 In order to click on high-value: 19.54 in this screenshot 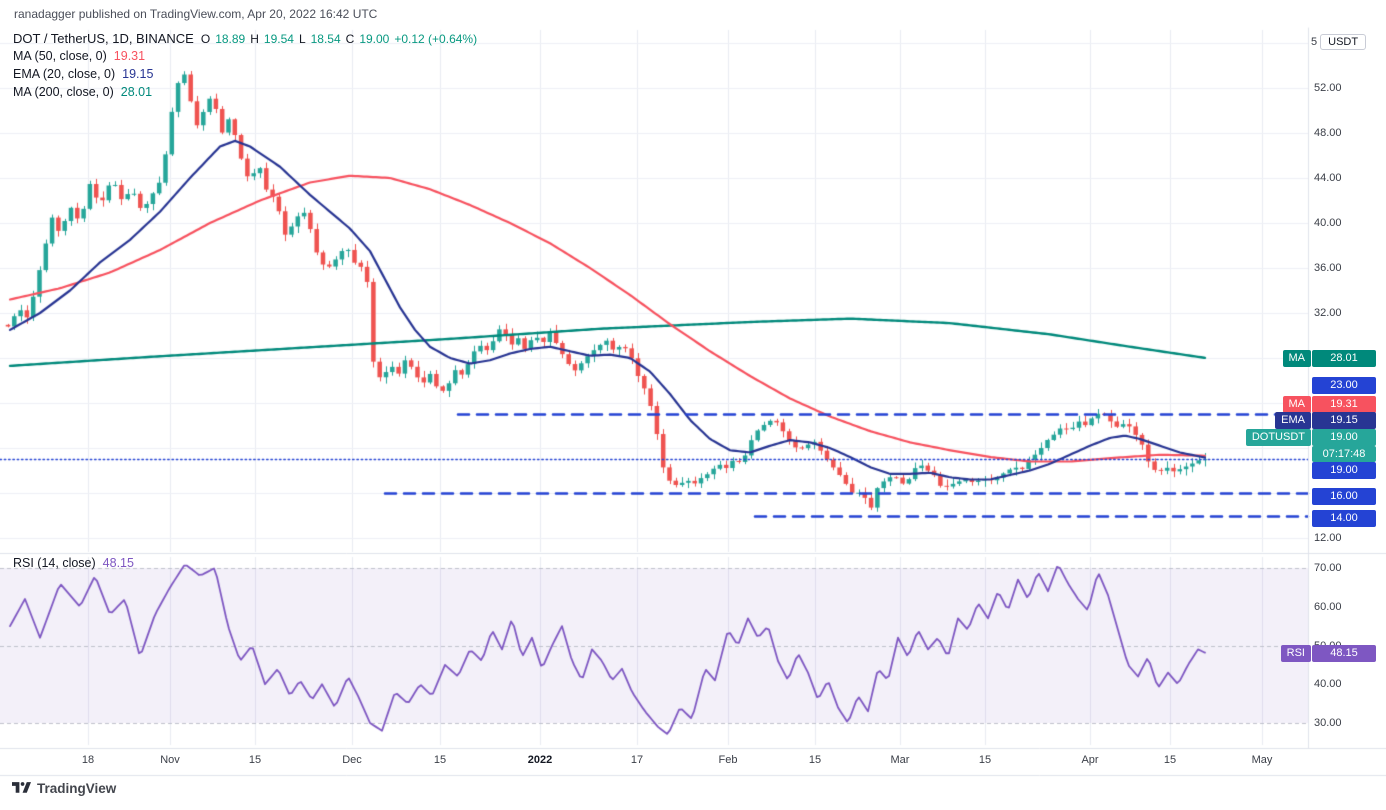, I will do `click(278, 39)`.